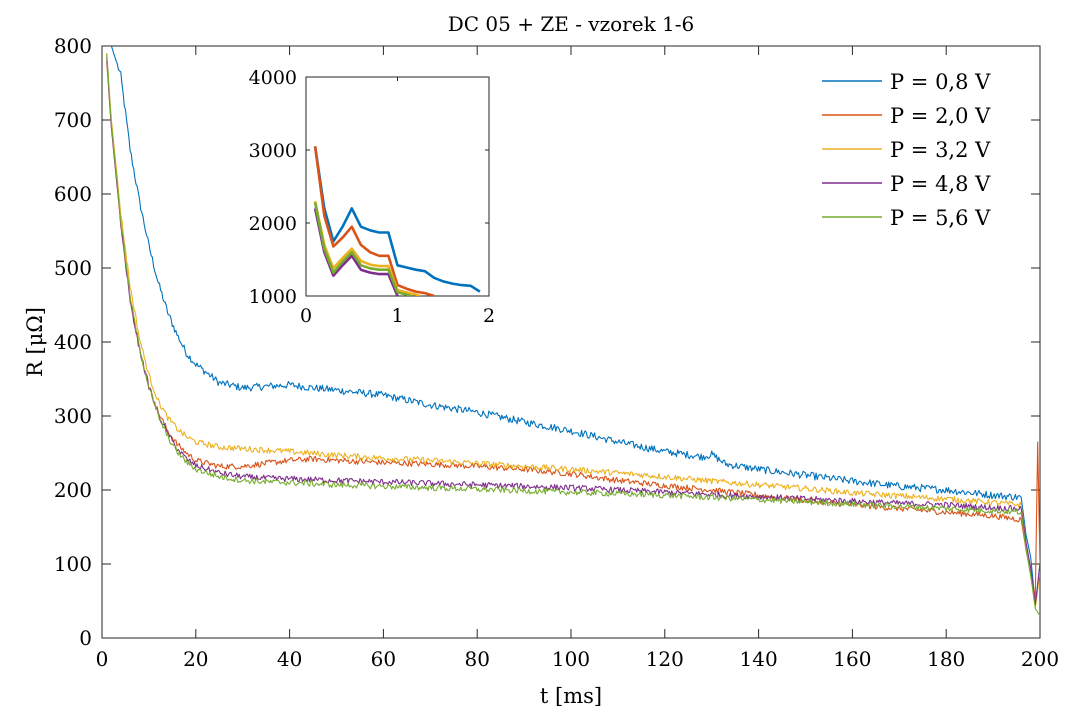 The image size is (1067, 715). What do you see at coordinates (73, 564) in the screenshot?
I see `main-y-tick-label: 100` at bounding box center [73, 564].